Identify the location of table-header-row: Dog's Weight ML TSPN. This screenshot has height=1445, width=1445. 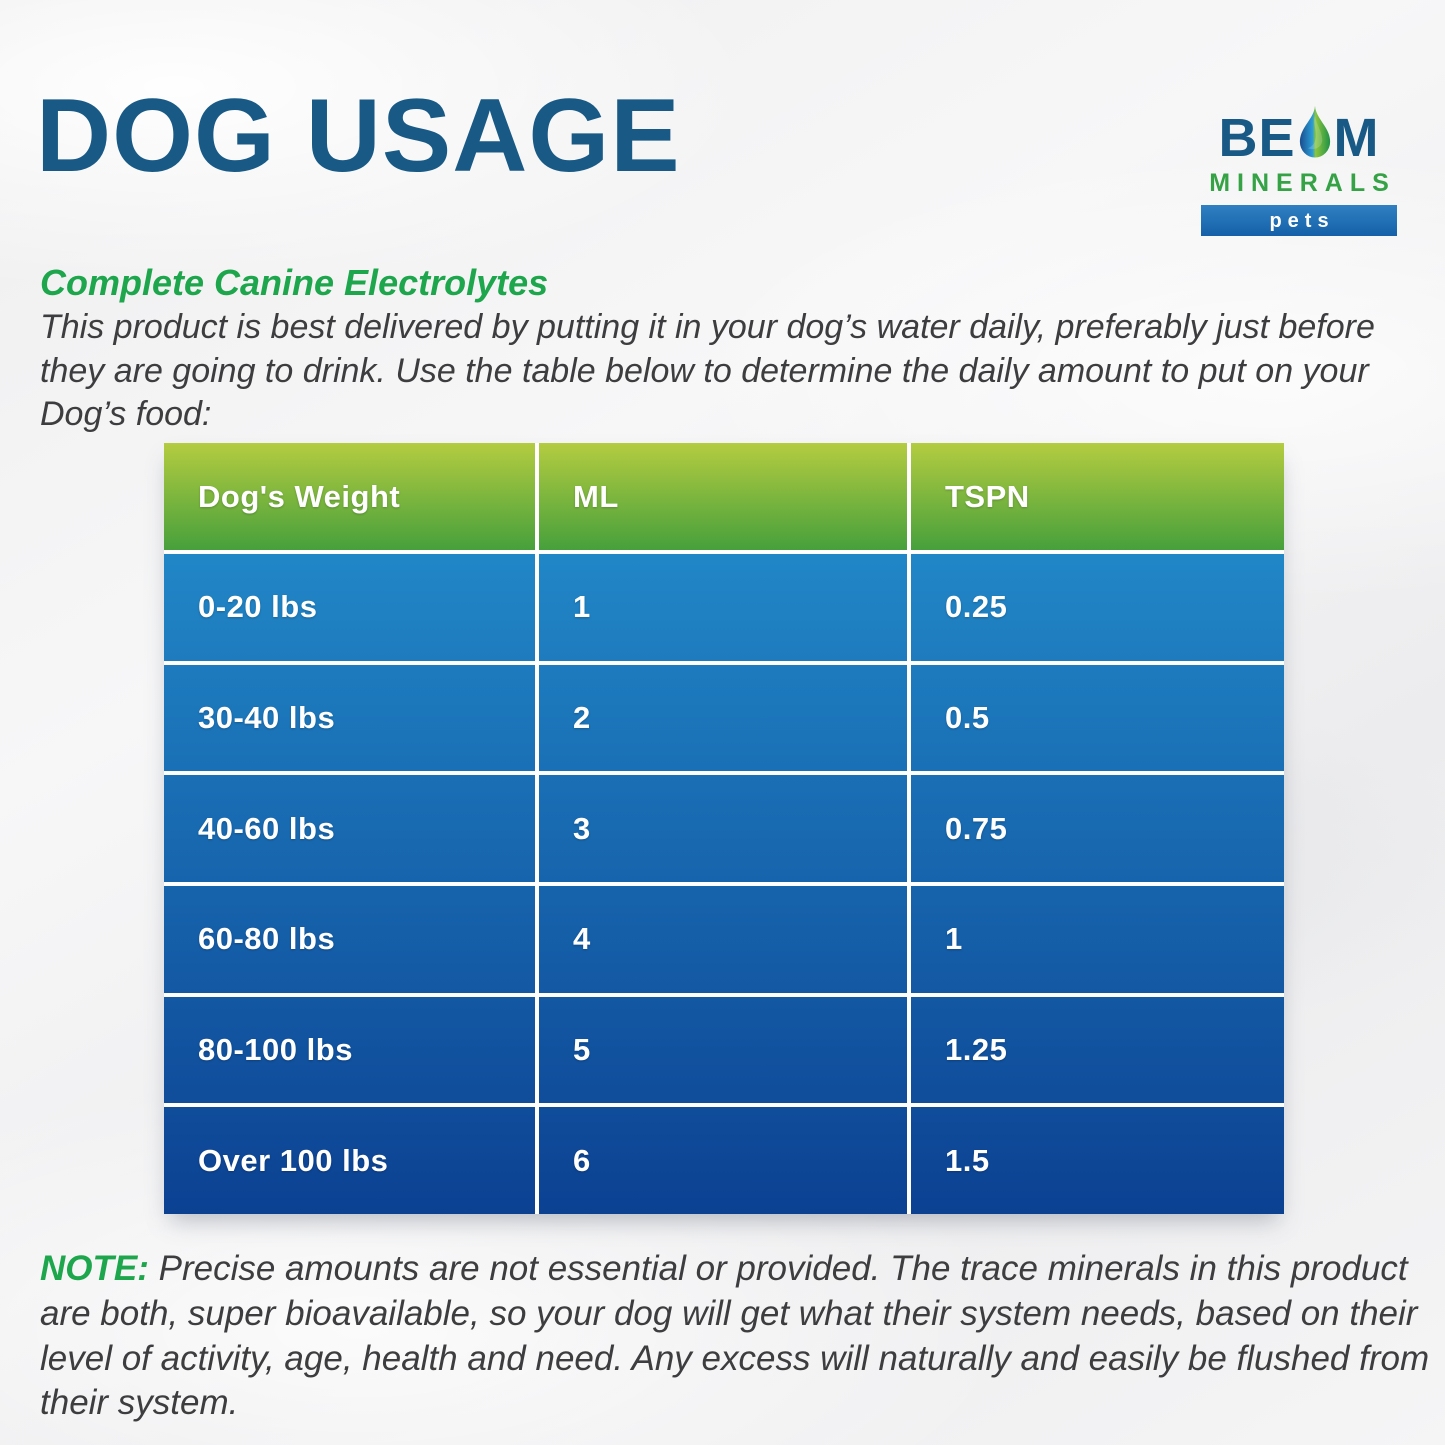
(724, 496).